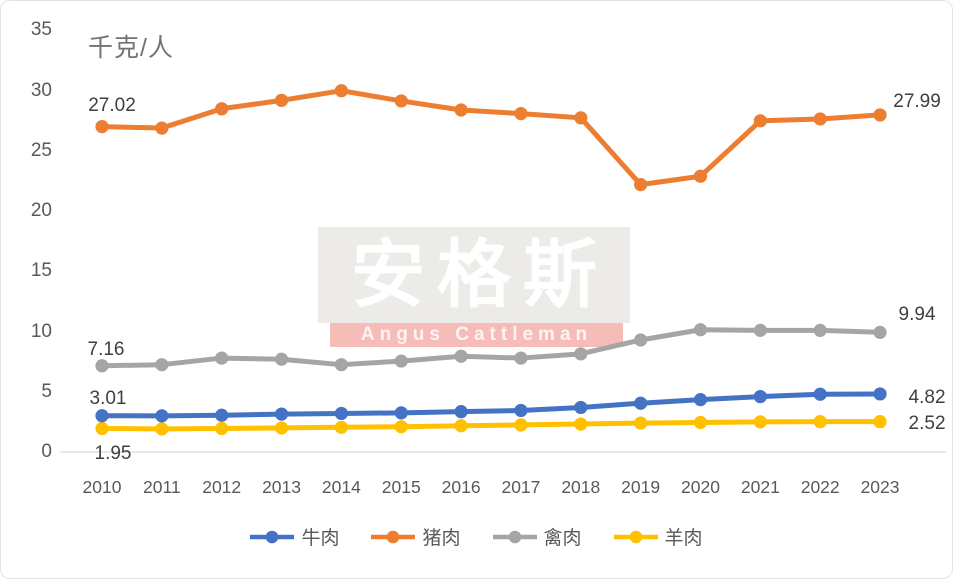  What do you see at coordinates (820, 330) in the screenshot?
I see `series-marker-poultry-2022` at bounding box center [820, 330].